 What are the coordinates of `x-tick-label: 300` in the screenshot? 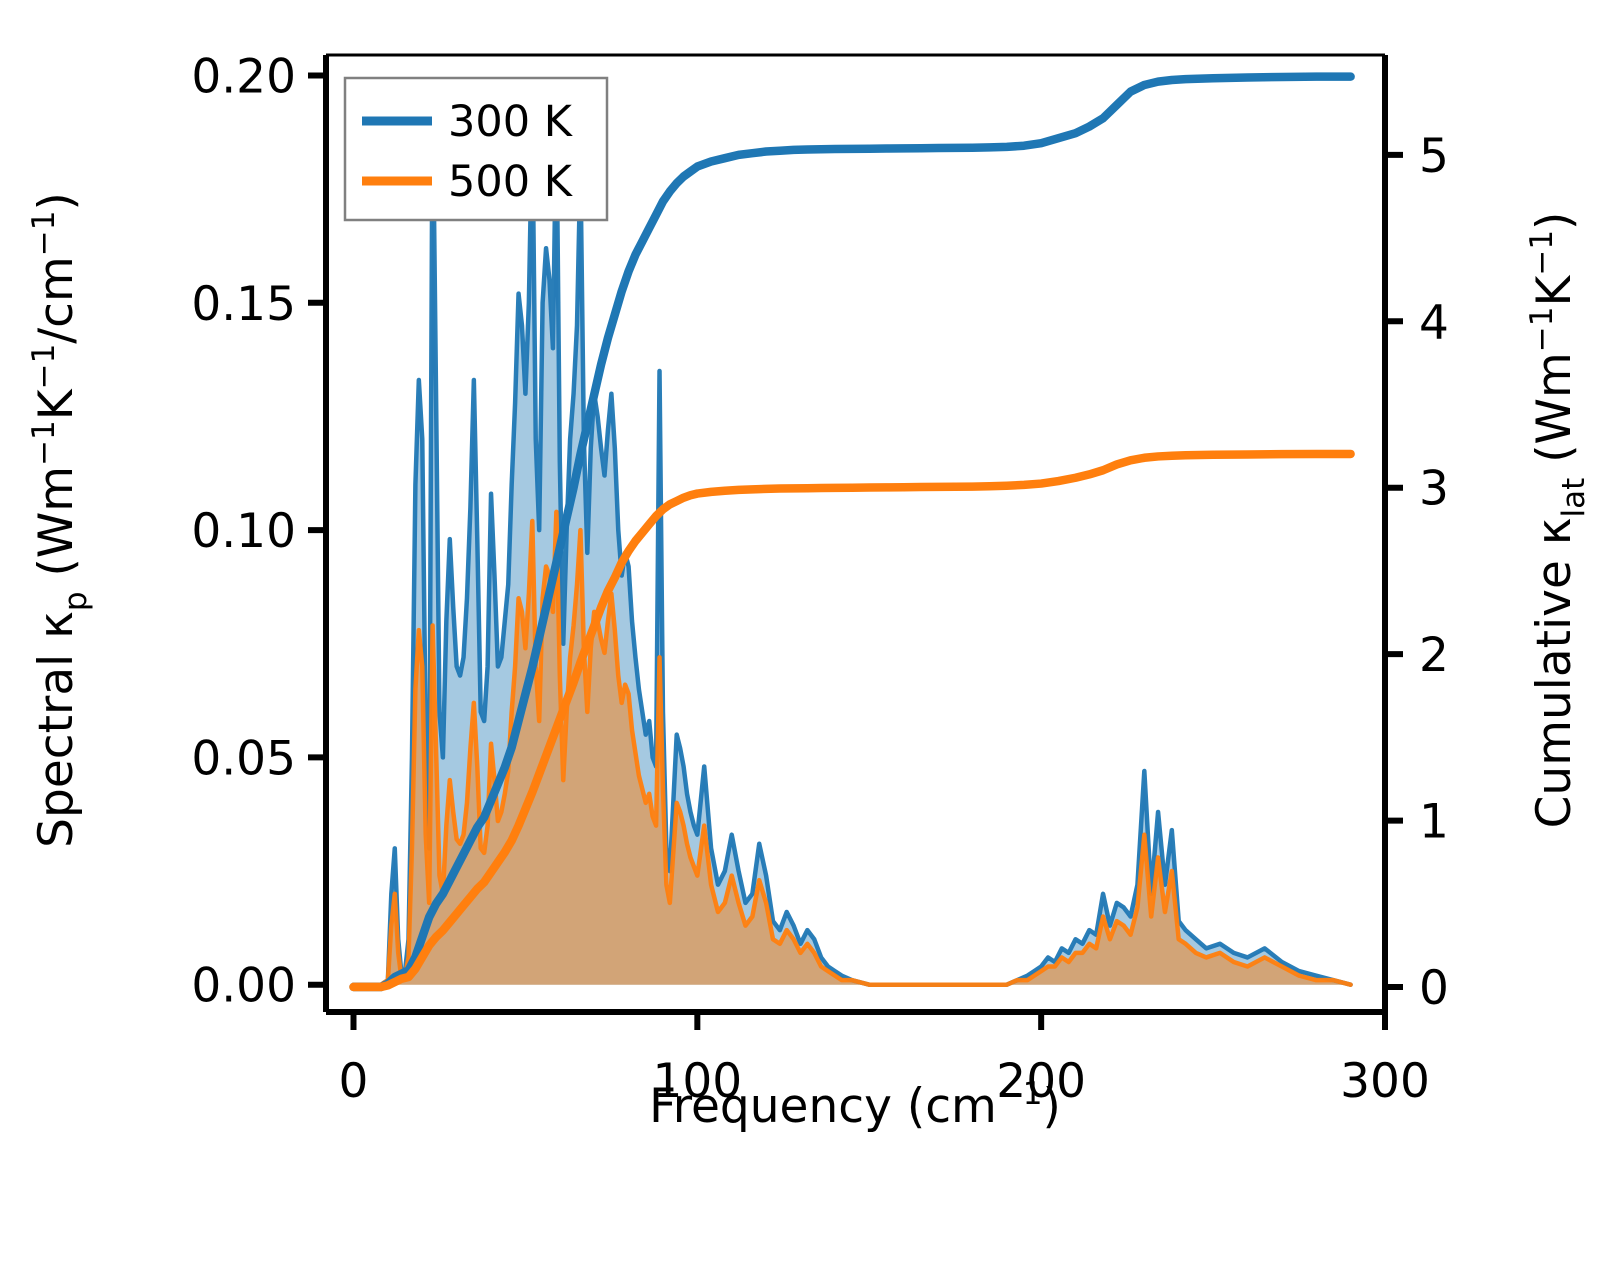 It's located at (1385, 1081).